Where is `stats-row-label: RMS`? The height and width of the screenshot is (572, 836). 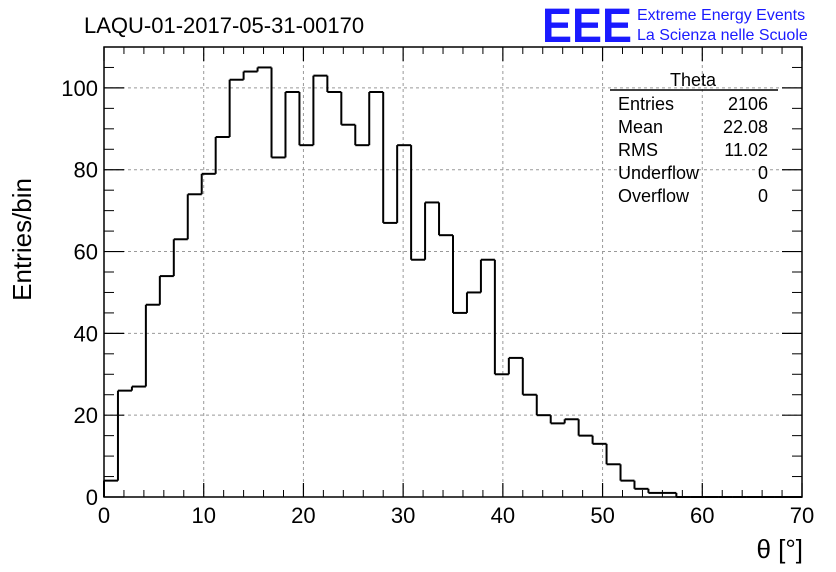 stats-row-label: RMS is located at coordinates (638, 150).